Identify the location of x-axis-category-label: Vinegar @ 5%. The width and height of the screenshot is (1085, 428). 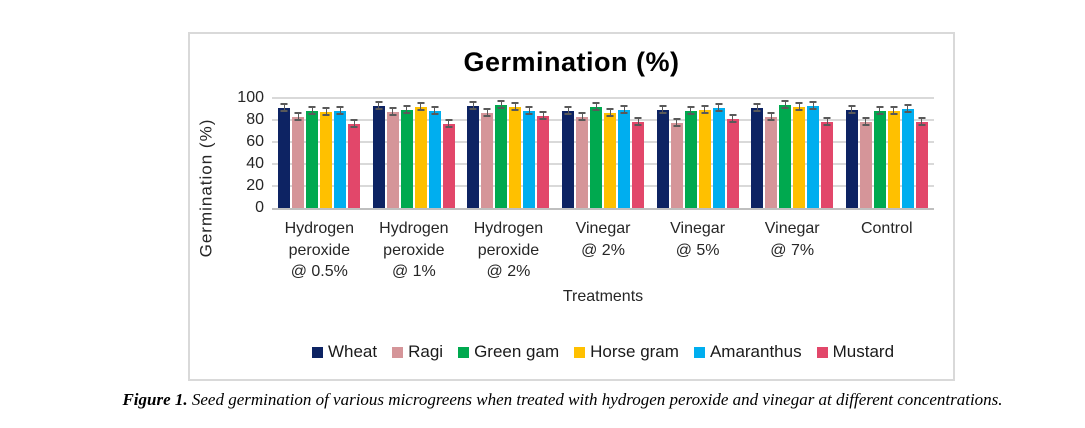
(698, 239).